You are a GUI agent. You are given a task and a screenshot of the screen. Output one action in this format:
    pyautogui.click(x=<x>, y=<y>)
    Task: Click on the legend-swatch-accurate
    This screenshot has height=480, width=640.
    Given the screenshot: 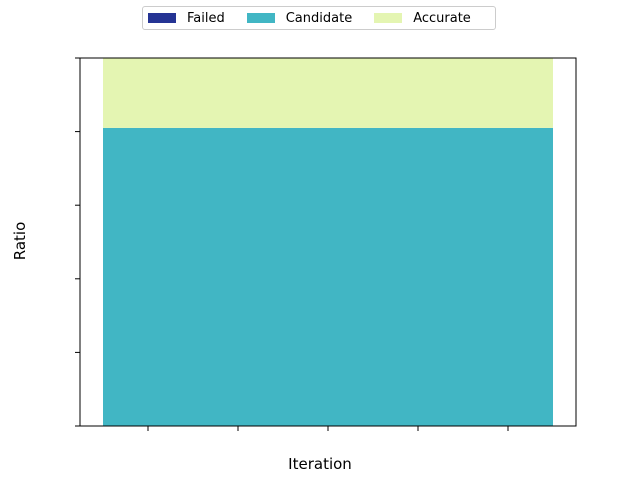 What is the action you would take?
    pyautogui.click(x=388, y=18)
    